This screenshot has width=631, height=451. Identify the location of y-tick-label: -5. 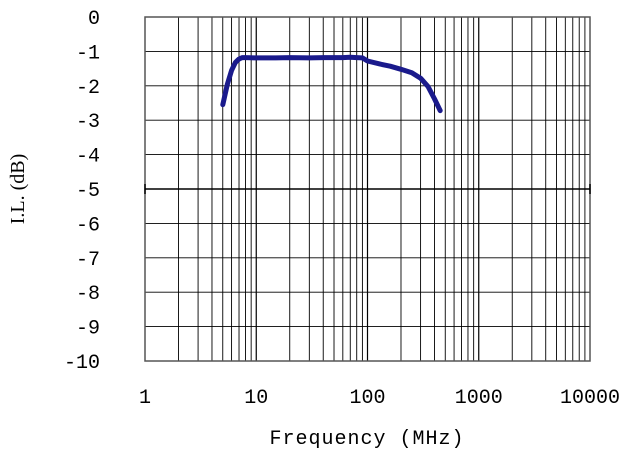
(88, 191).